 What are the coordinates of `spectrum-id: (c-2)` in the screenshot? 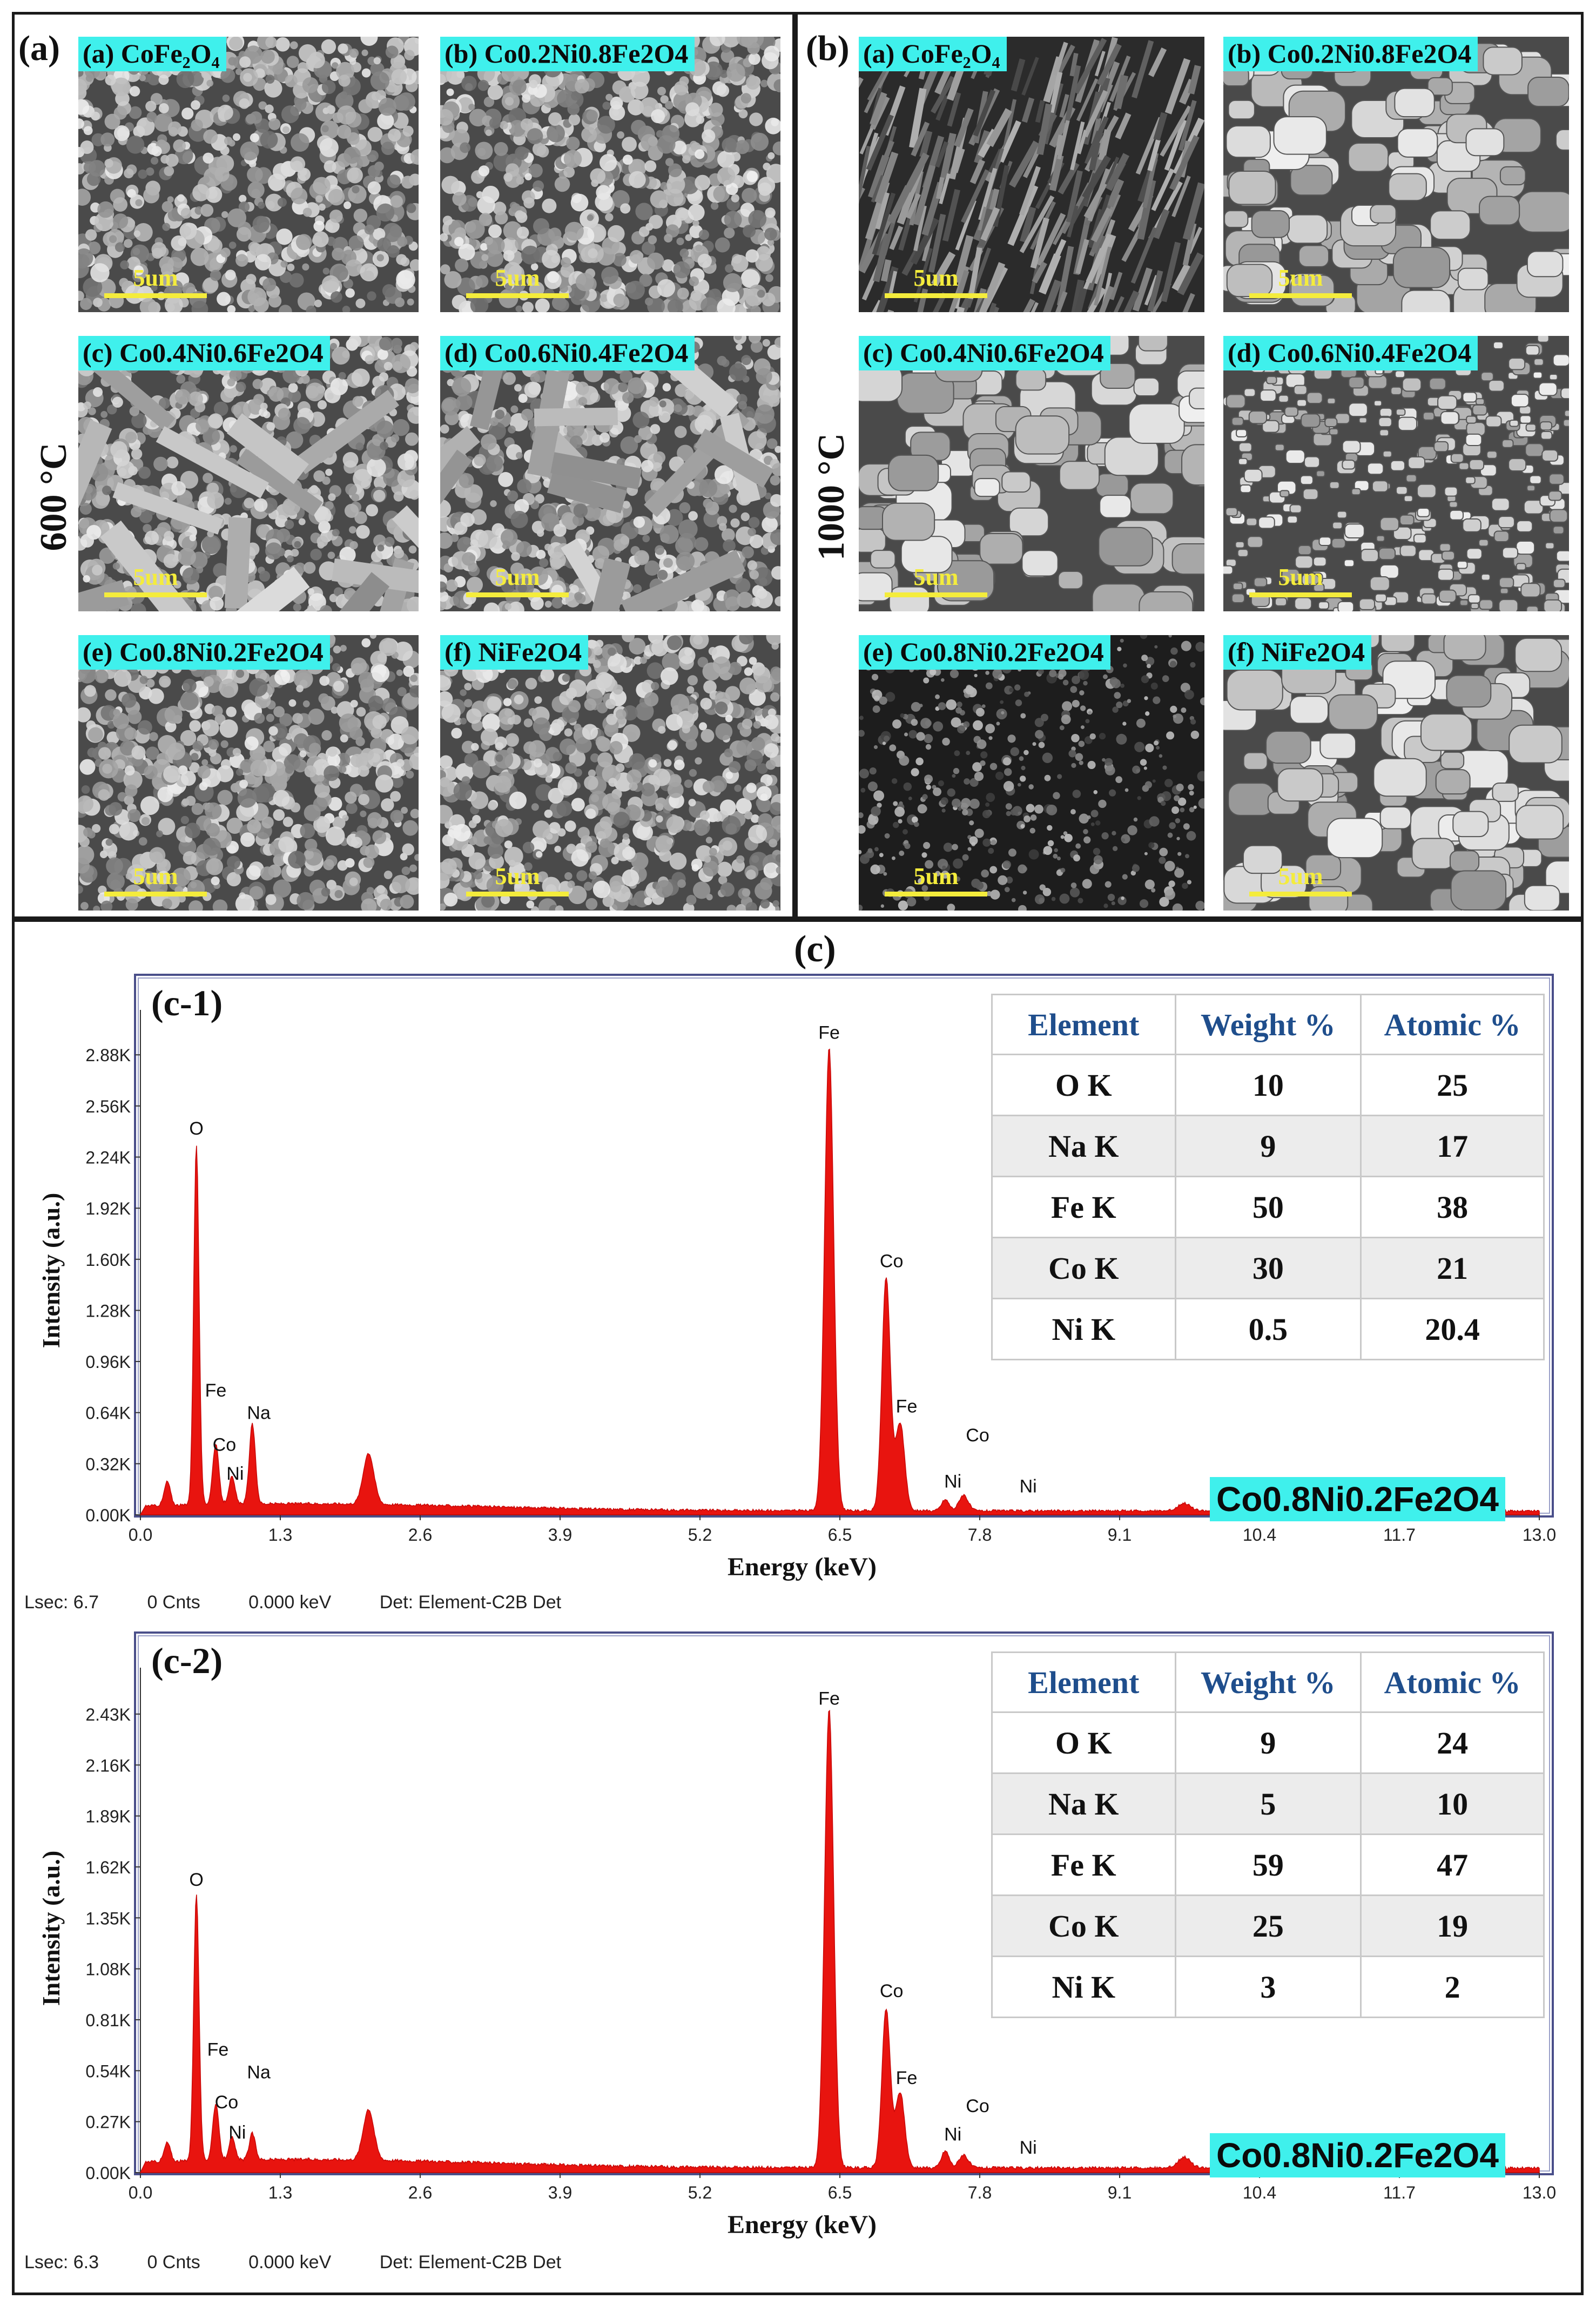 It's located at (187, 1660).